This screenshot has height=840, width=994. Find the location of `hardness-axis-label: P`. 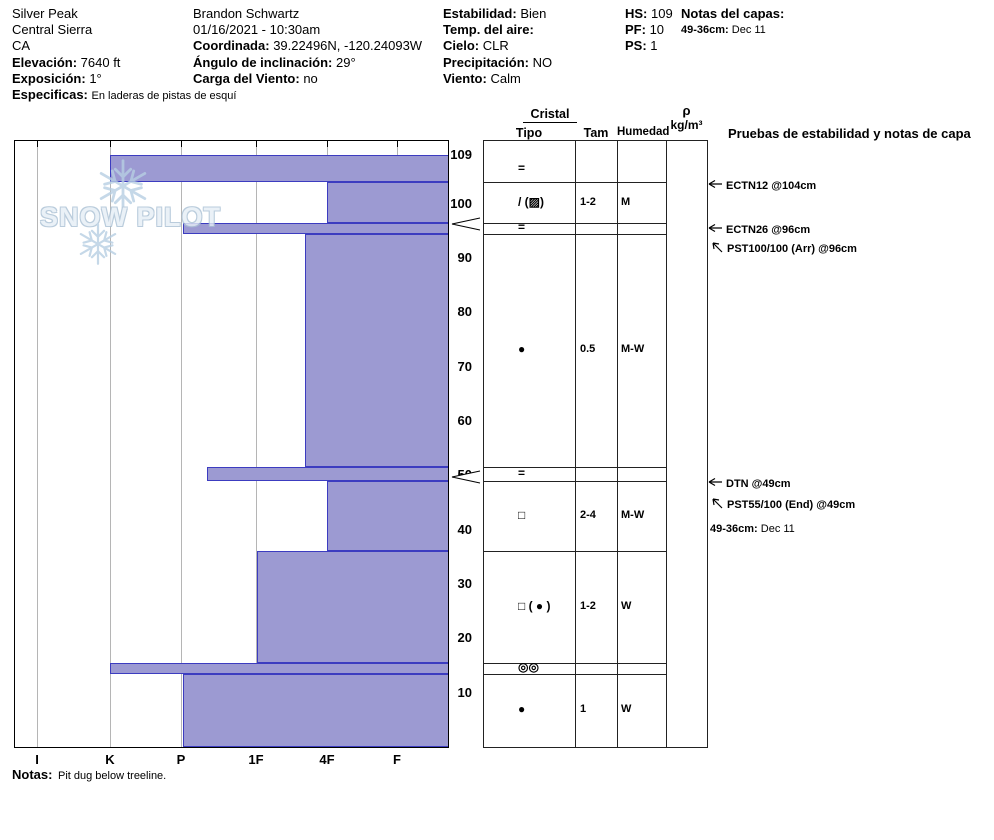

hardness-axis-label: P is located at coordinates (181, 759).